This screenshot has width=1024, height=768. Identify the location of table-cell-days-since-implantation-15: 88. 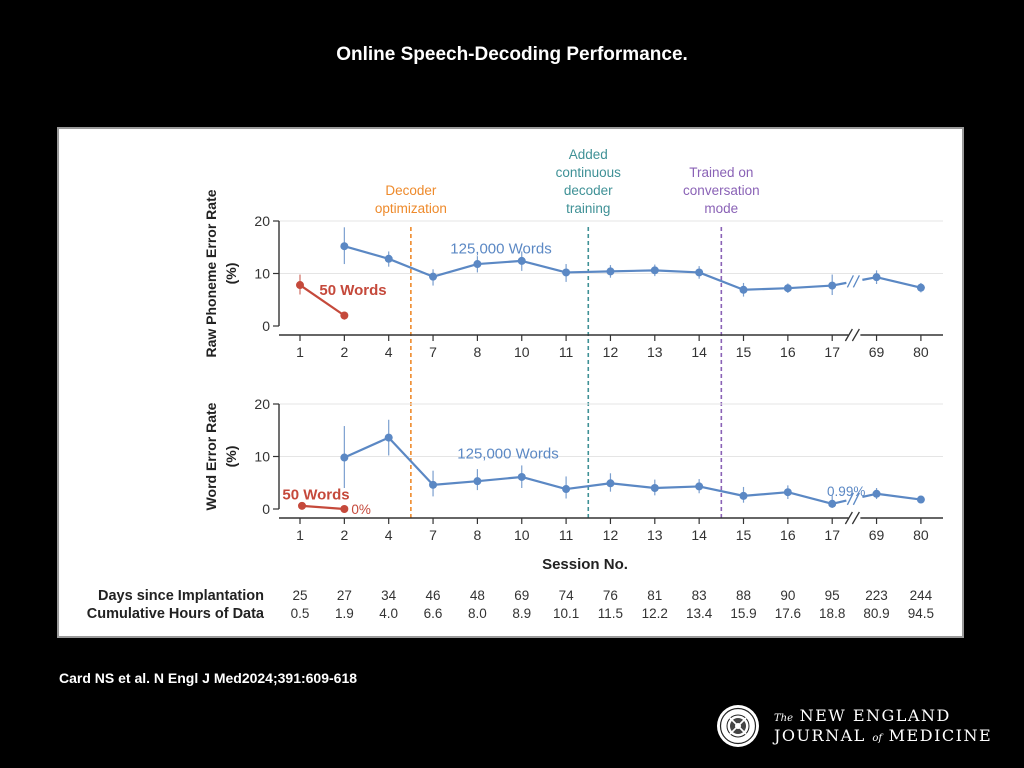
(743, 595).